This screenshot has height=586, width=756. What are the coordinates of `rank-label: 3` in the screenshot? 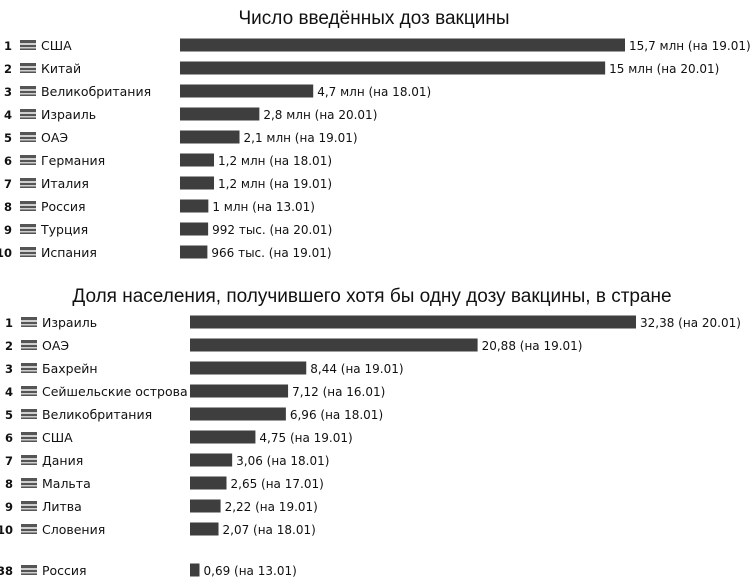 It's located at (8, 92).